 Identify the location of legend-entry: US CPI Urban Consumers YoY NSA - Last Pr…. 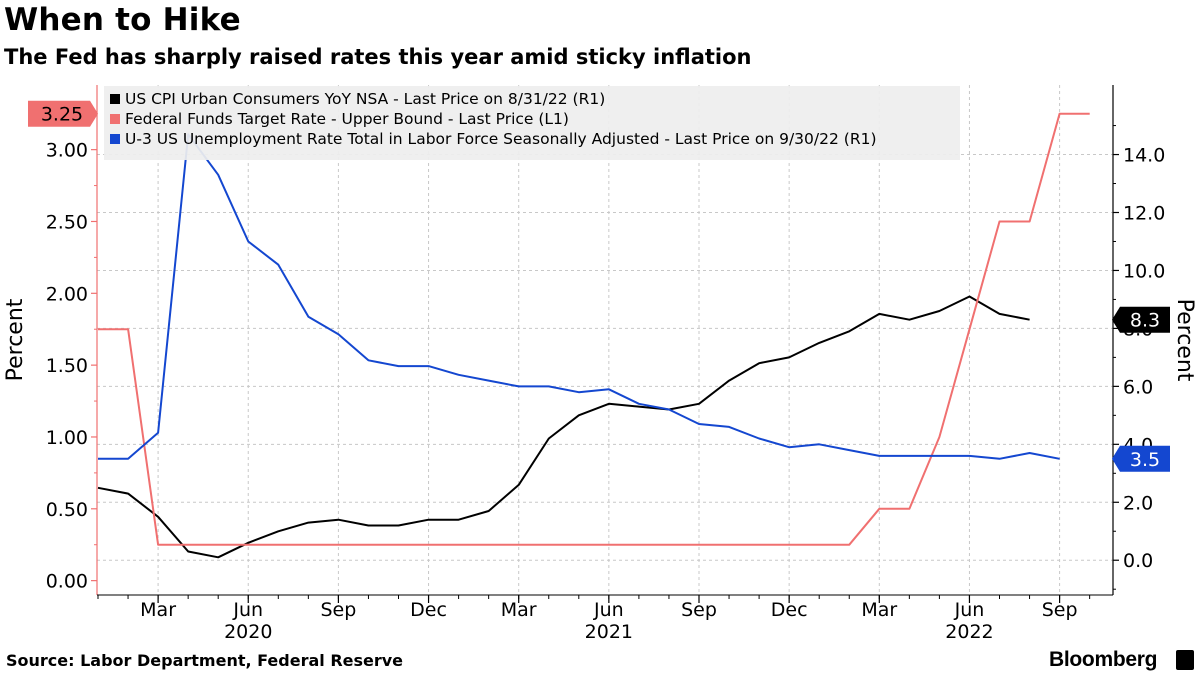
(365, 99).